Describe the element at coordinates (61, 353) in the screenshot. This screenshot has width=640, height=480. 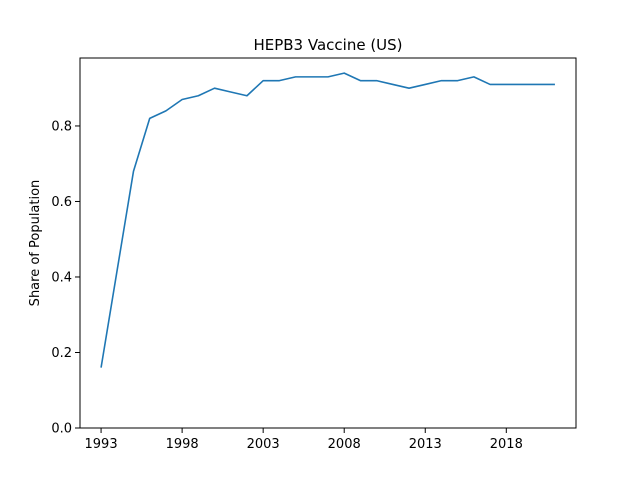
I see `y-tick-label: 0.2` at that location.